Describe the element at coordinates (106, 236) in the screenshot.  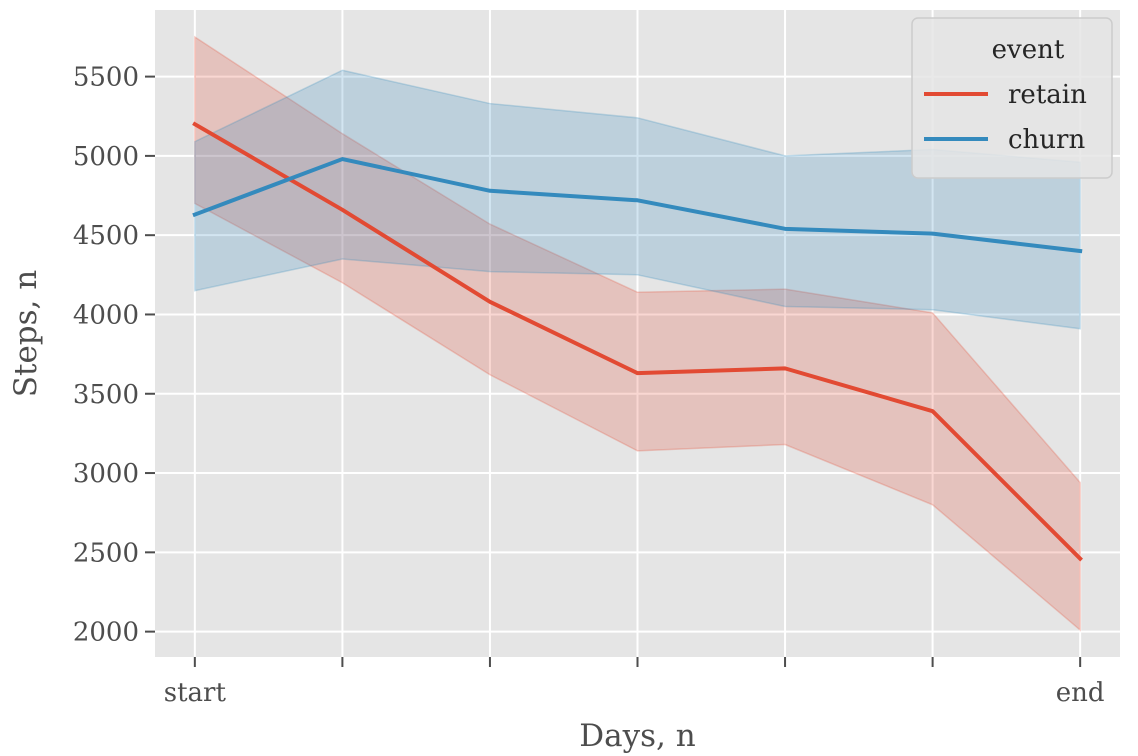
I see `y-tick-label-5: 4500` at that location.